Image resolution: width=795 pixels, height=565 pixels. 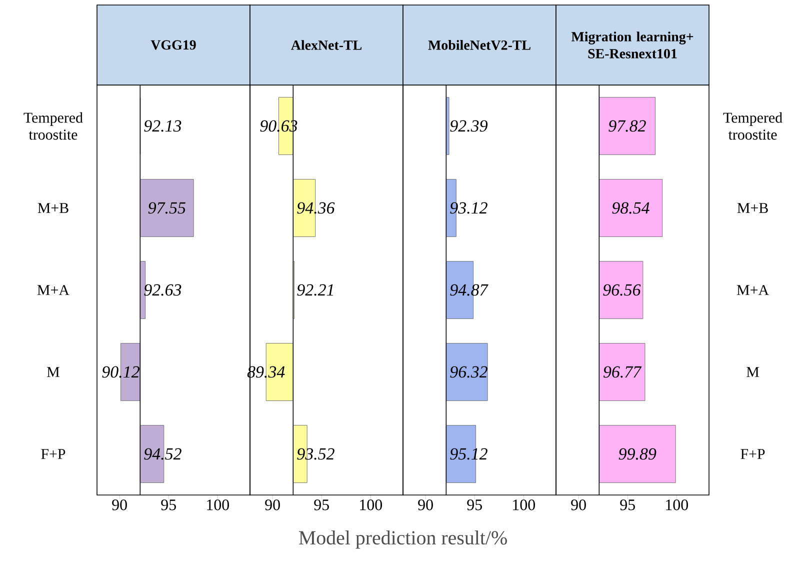 What do you see at coordinates (631, 208) in the screenshot?
I see `data-label: 98.54` at bounding box center [631, 208].